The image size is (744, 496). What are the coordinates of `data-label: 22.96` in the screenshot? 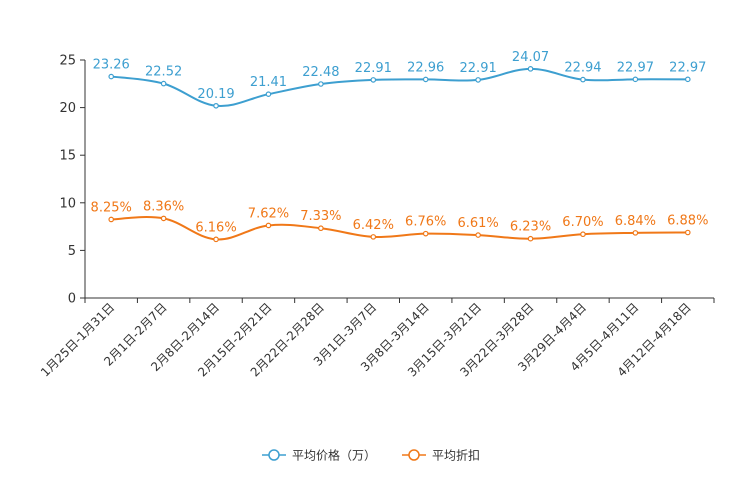 It's located at (425, 67).